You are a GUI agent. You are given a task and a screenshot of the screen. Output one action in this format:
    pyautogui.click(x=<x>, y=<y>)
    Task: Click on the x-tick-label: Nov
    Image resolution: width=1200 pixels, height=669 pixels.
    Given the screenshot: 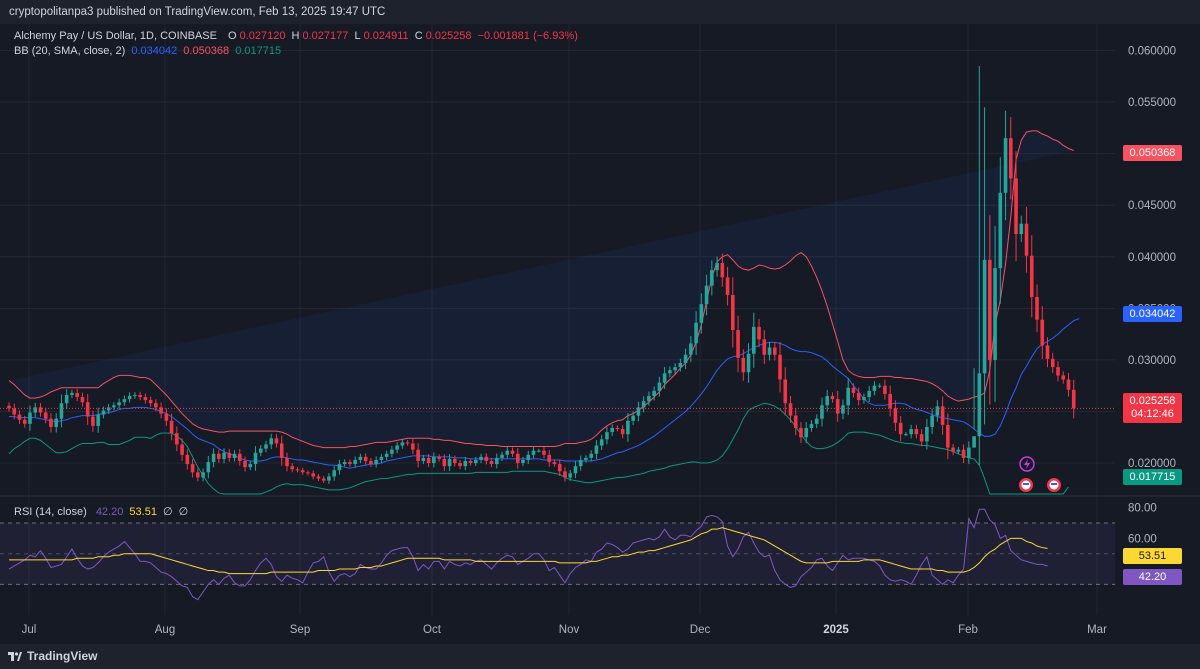 What is the action you would take?
    pyautogui.click(x=569, y=630)
    